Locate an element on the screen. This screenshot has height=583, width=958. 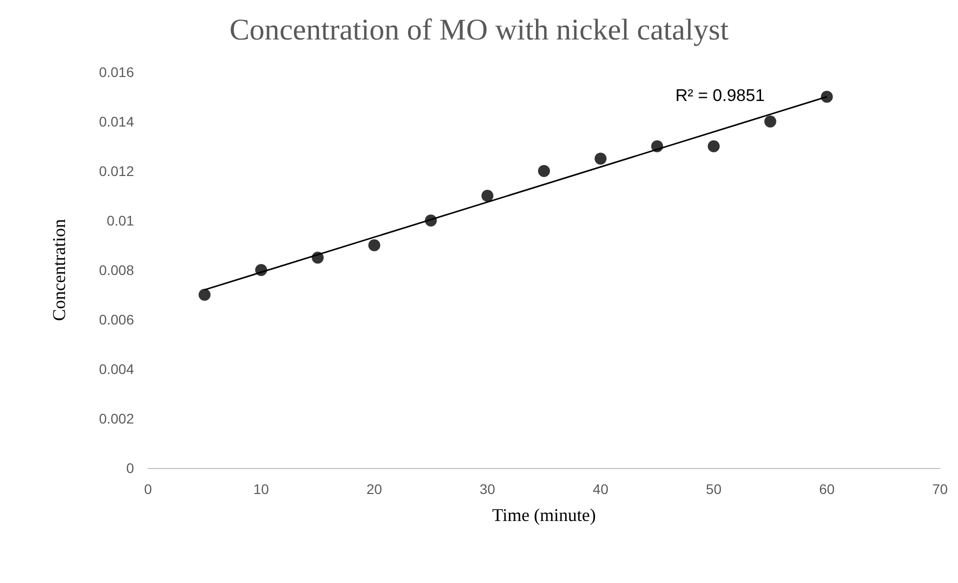
y-tick-label: 0.016 is located at coordinates (116, 72).